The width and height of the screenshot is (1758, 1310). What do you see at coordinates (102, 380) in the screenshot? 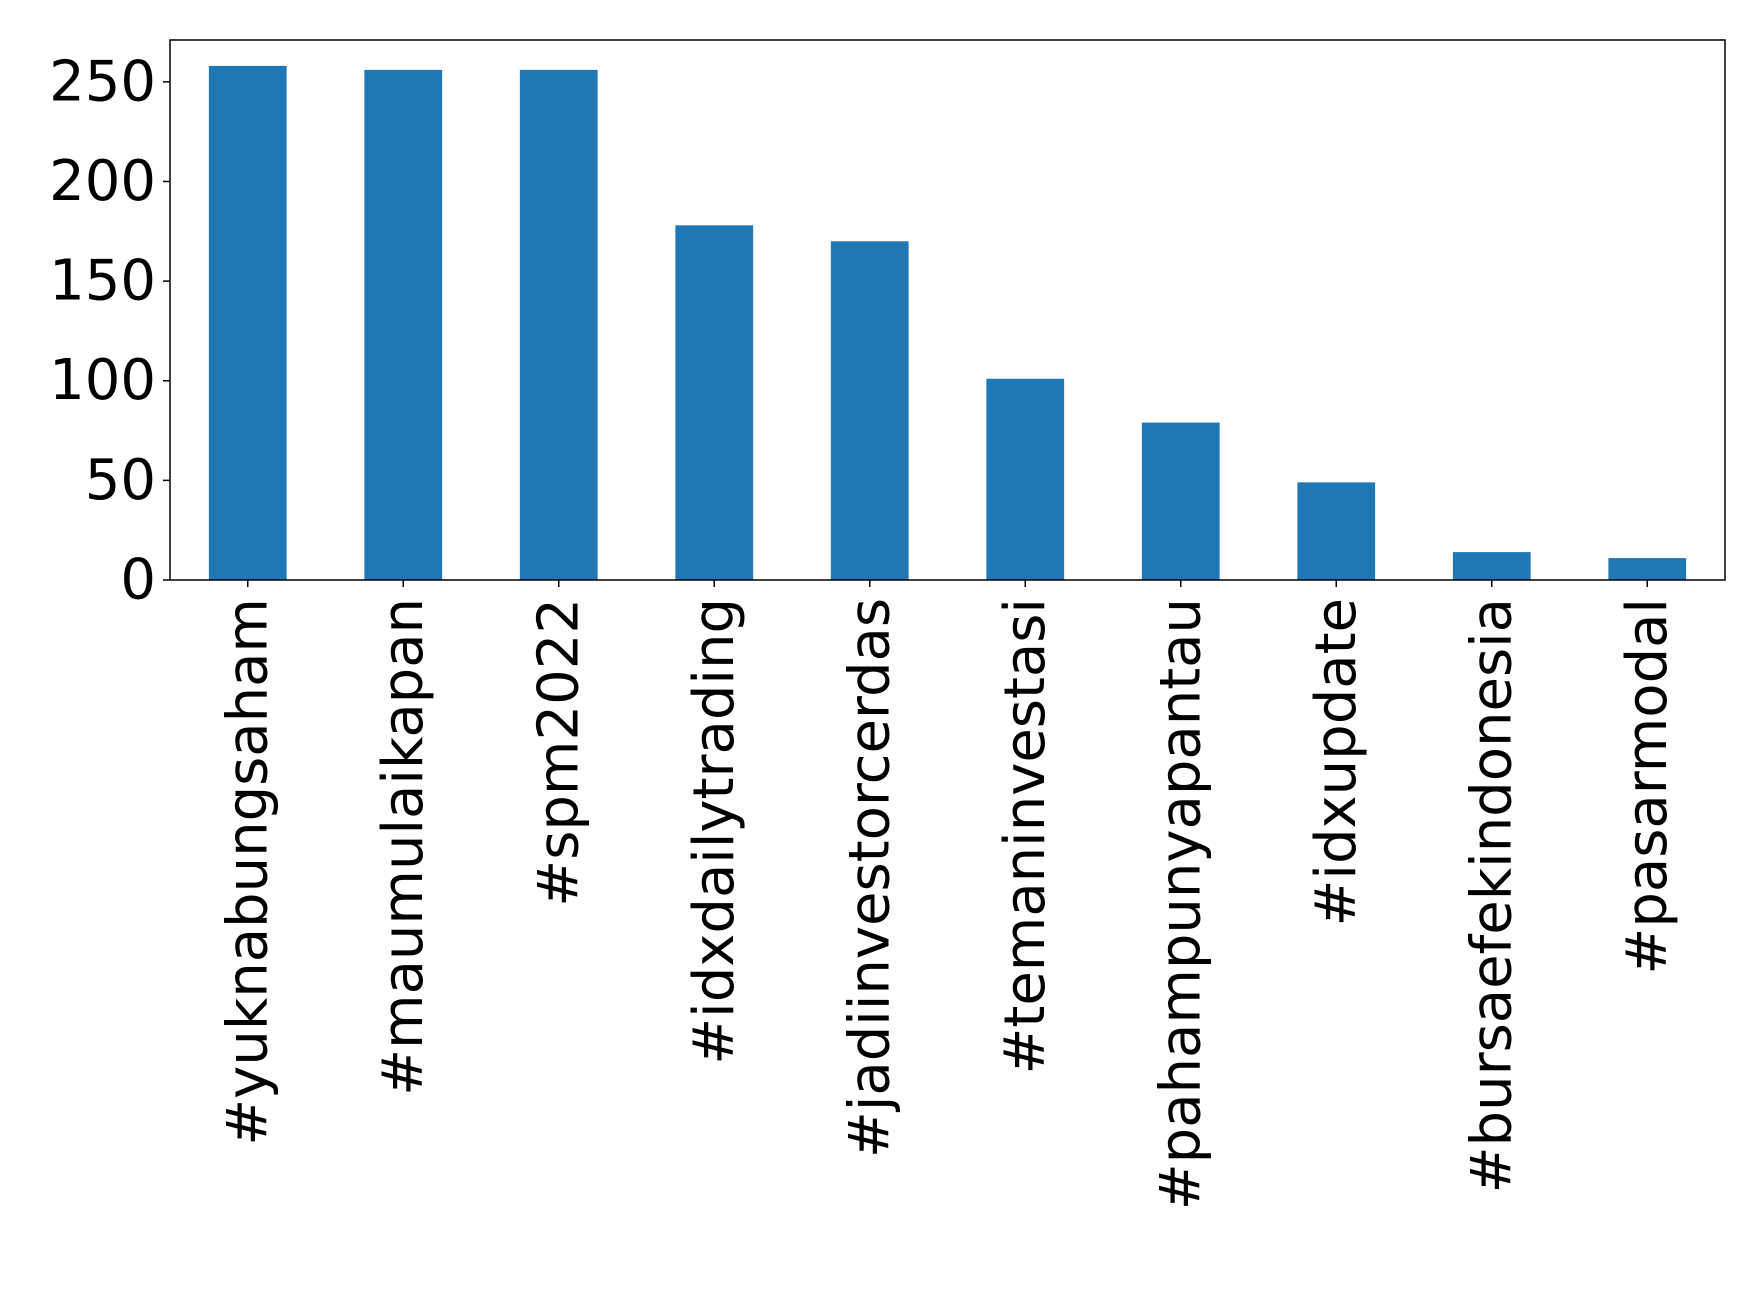
I see `y-tick-label: 100` at bounding box center [102, 380].